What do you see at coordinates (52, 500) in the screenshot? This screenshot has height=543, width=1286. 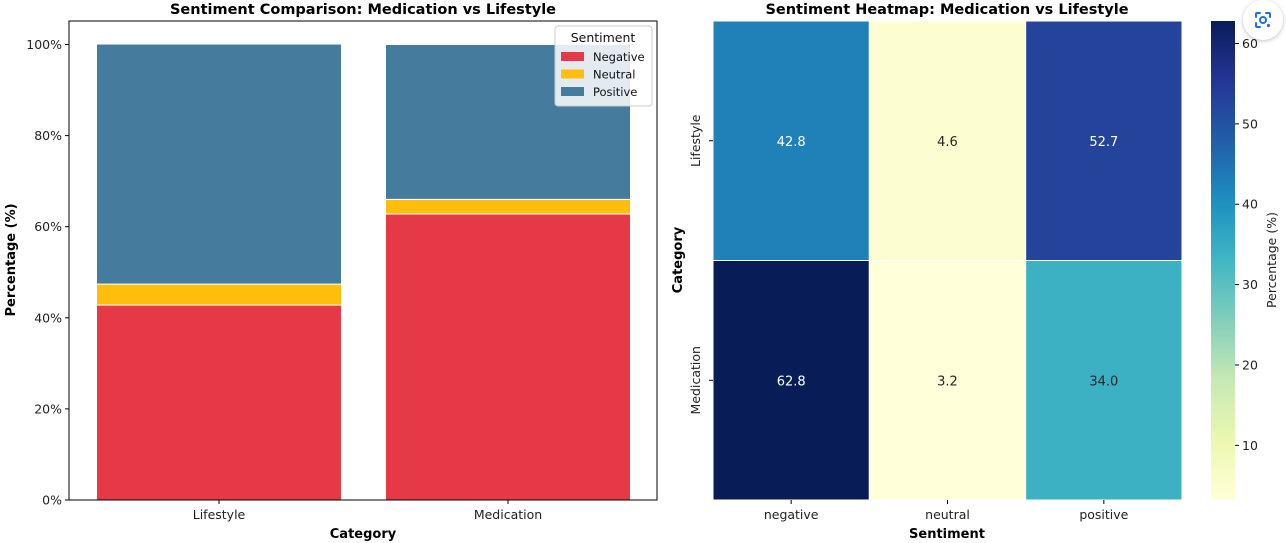 I see `y-tick-label: 0%` at bounding box center [52, 500].